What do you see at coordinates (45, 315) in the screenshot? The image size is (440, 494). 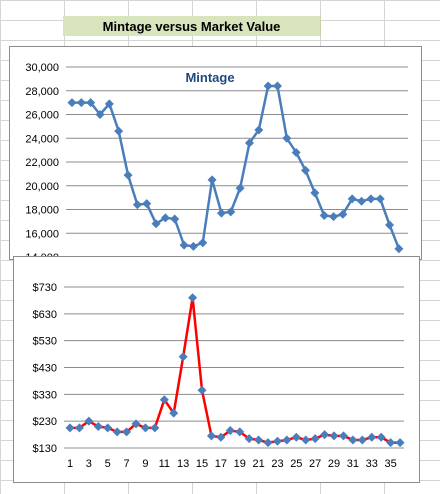 I see `y-tick-label: $630` at bounding box center [45, 315].